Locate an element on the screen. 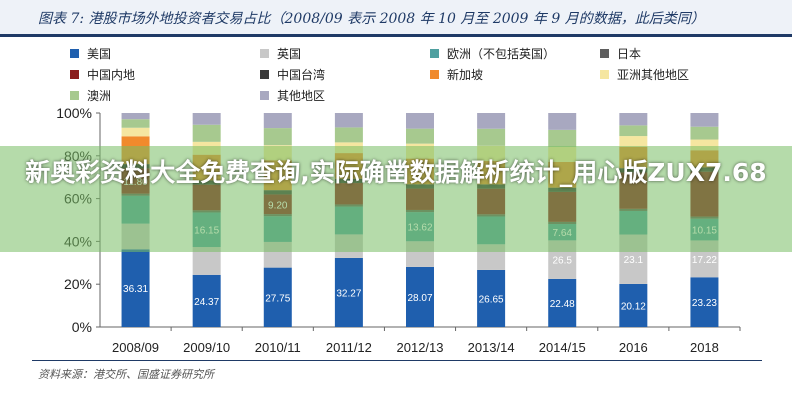  legend-label: 美国 is located at coordinates (99, 54).